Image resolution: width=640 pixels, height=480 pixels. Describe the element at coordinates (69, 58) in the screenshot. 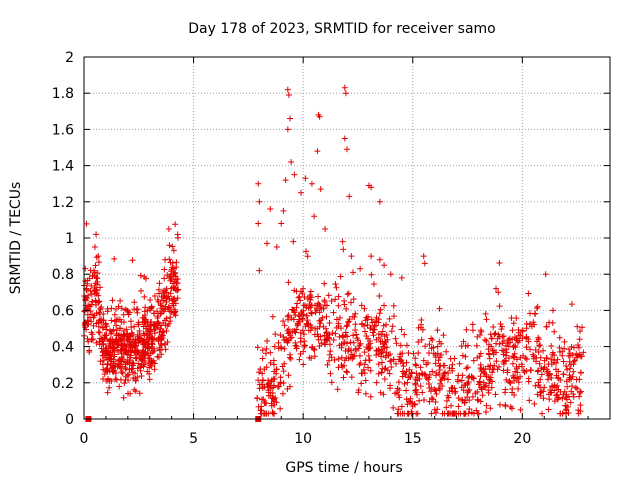

I see `y-tick-label: 2` at that location.